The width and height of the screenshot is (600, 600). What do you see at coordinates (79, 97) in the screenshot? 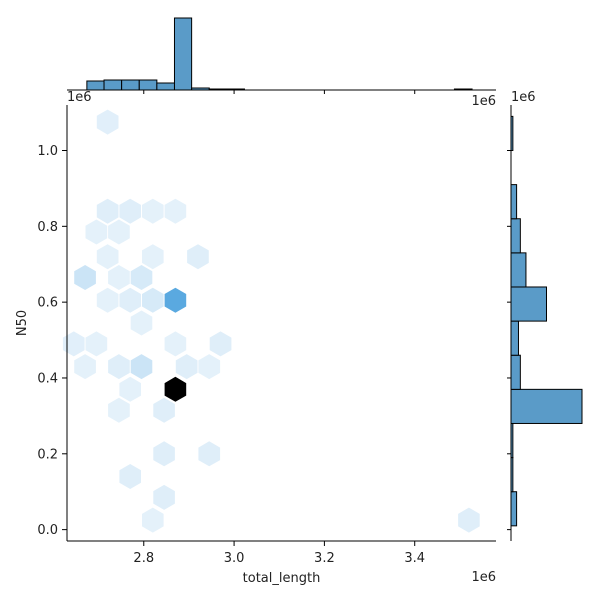
I see `y-axis-offset-text: 1e6` at bounding box center [79, 97].